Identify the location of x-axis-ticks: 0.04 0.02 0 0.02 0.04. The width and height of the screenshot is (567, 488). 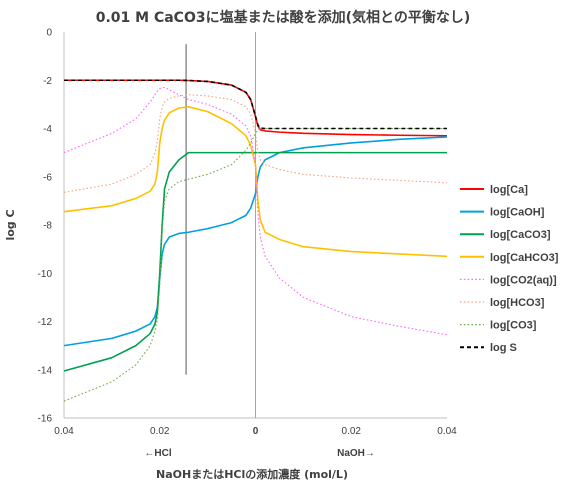
(255, 431).